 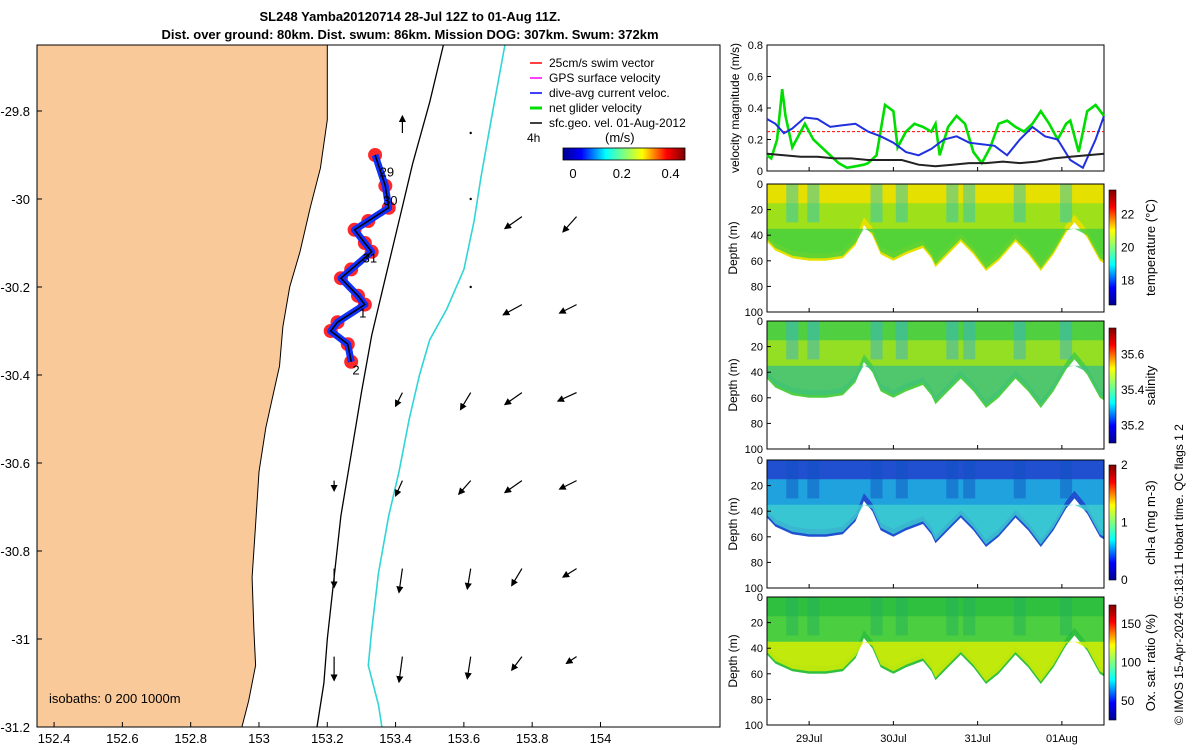 What do you see at coordinates (671, 173) in the screenshot?
I see `colorbar-tick-label: 0.4` at bounding box center [671, 173].